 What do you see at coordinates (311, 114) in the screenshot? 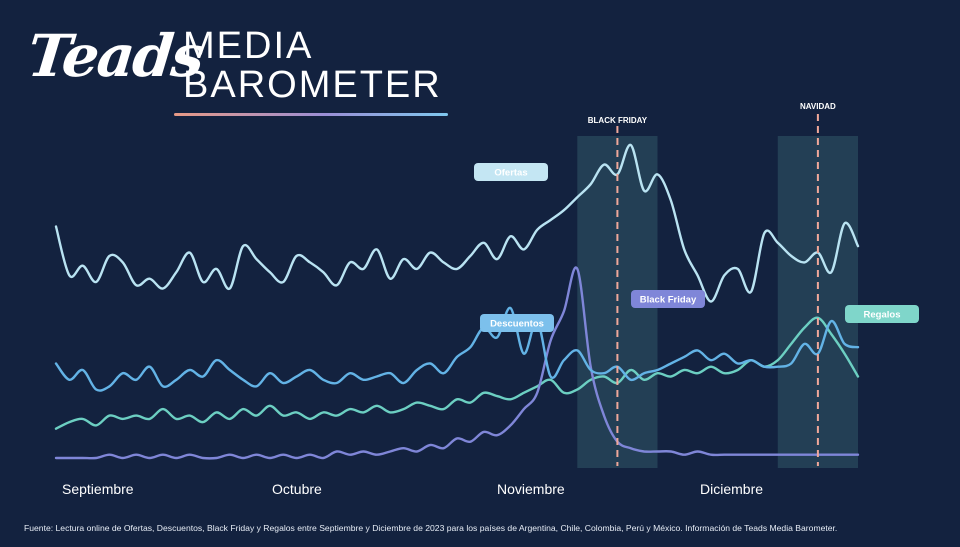
I see `title-underline` at bounding box center [311, 114].